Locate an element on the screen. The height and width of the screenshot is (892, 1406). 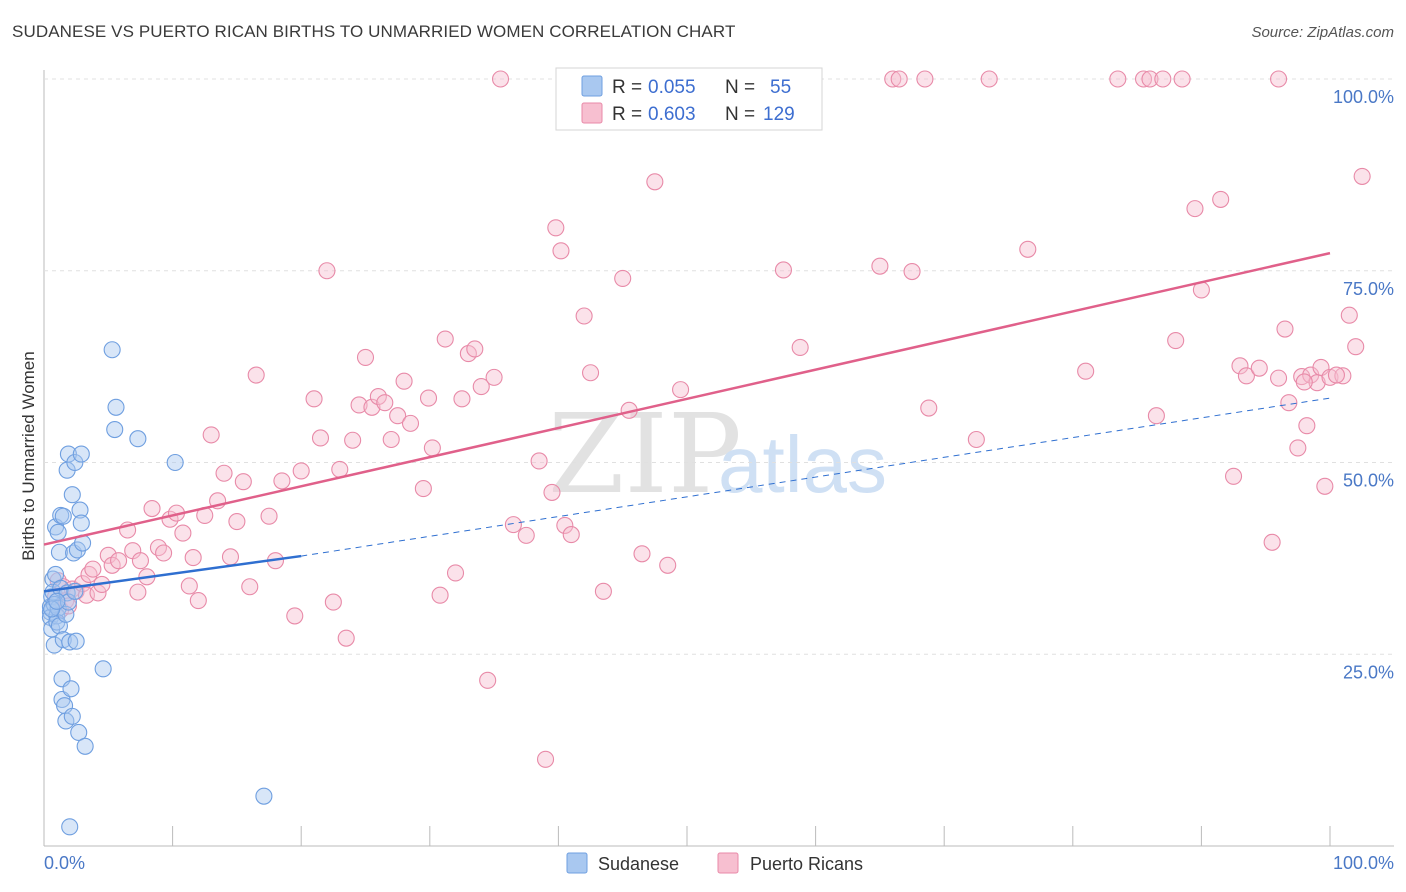
y-tick-label: 100.0% is located at coordinates (1363, 97).